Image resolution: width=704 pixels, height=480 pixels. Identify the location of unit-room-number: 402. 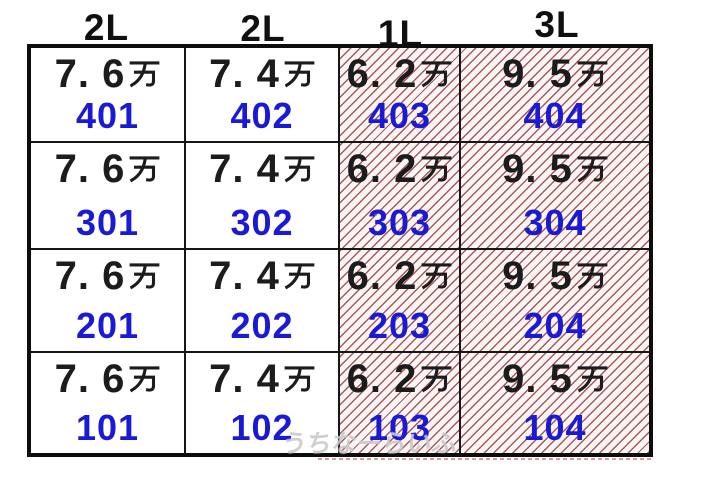
(262, 115).